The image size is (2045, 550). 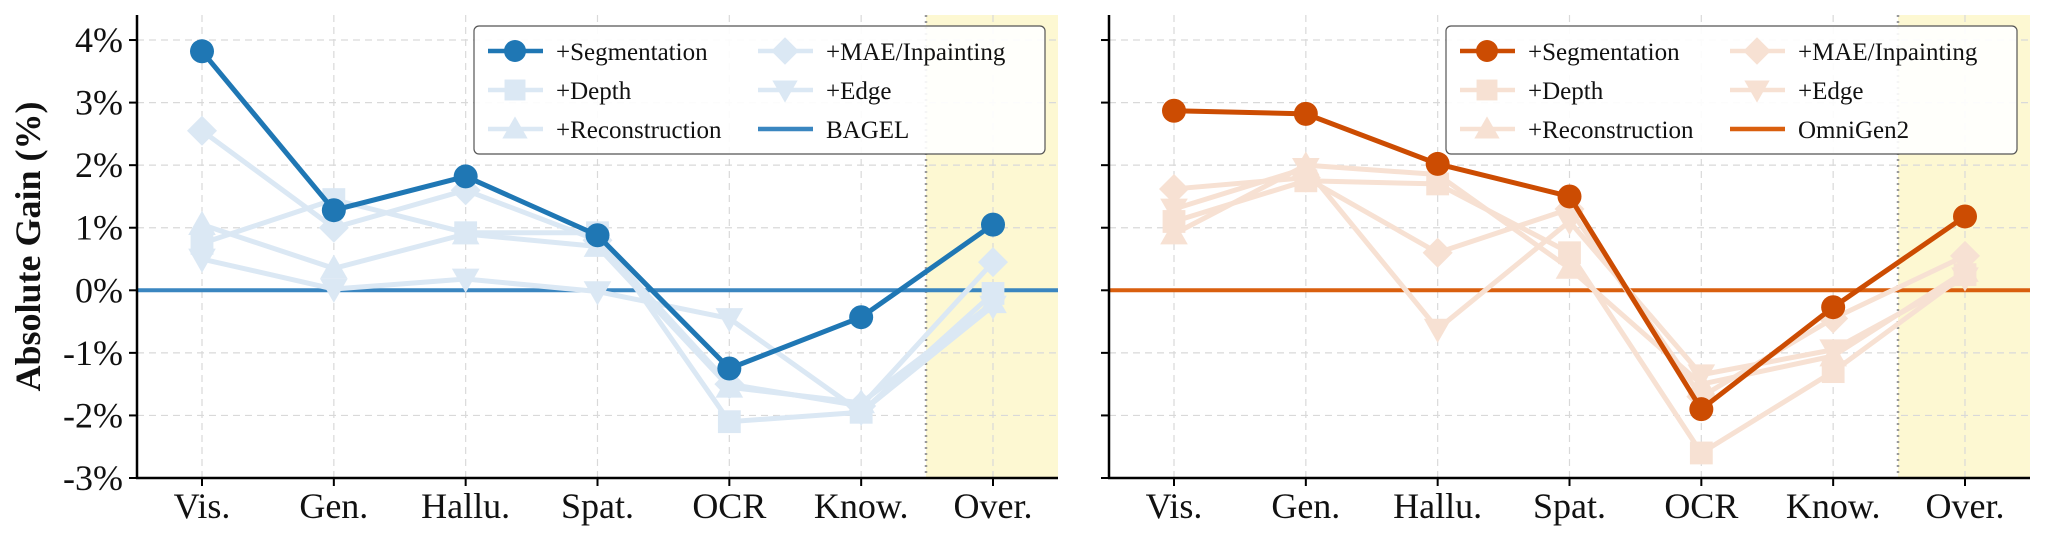 I want to click on panel1-legend-label-5: BAGEL, so click(x=867, y=130).